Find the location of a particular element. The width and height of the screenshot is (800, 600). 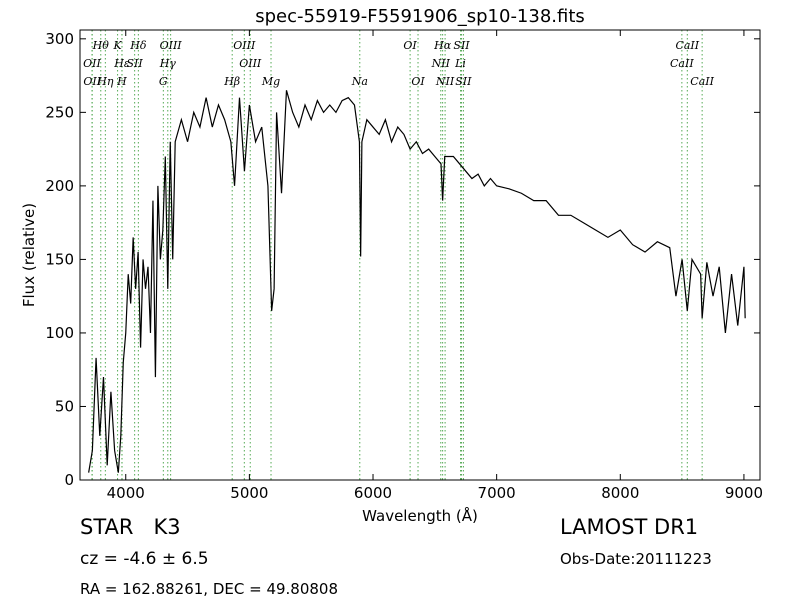

spectral-line-label: G is located at coordinates (163, 81).